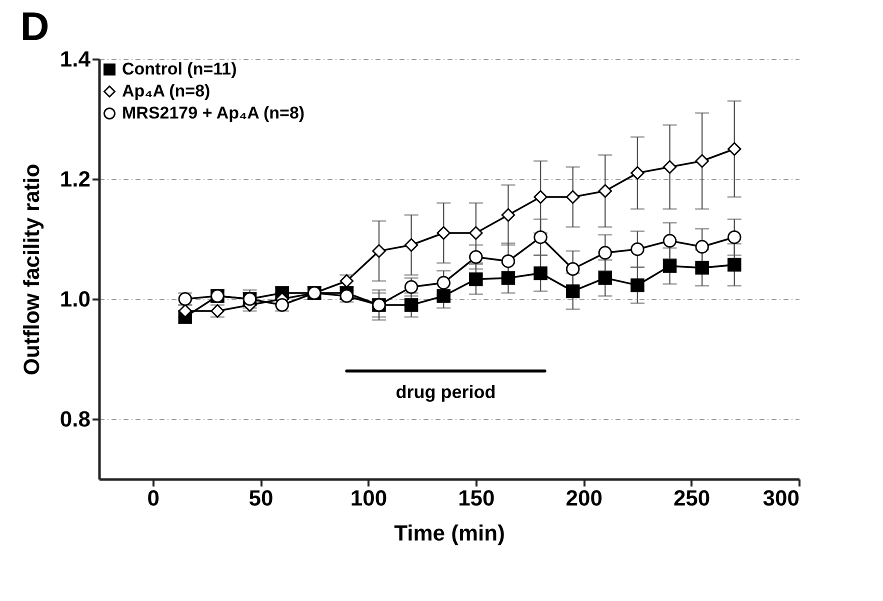 This screenshot has height=601, width=883. I want to click on x-tick-label: 50, so click(261, 498).